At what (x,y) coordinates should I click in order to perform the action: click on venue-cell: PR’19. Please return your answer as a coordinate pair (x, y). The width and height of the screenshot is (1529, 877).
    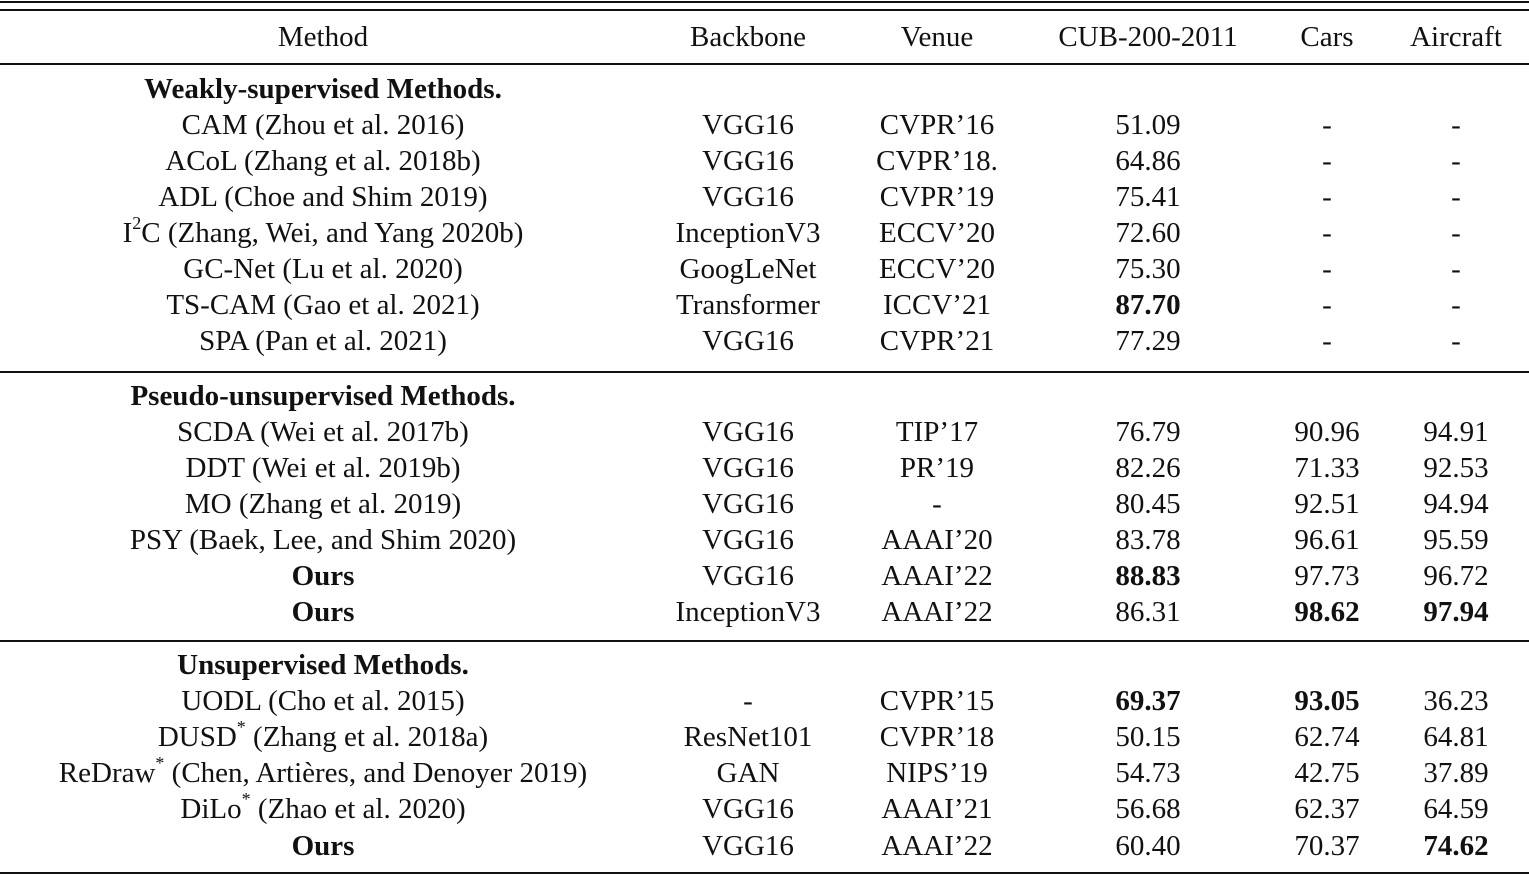
    Looking at the image, I should click on (937, 468).